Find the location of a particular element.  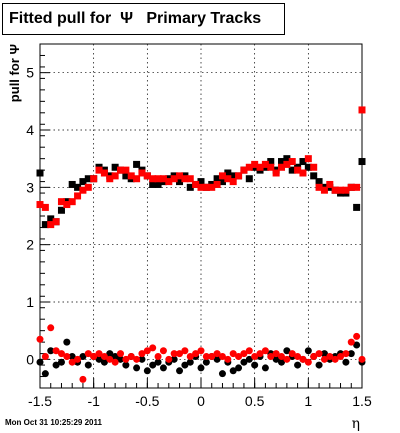

x-tick-label: 1.5 is located at coordinates (362, 401).